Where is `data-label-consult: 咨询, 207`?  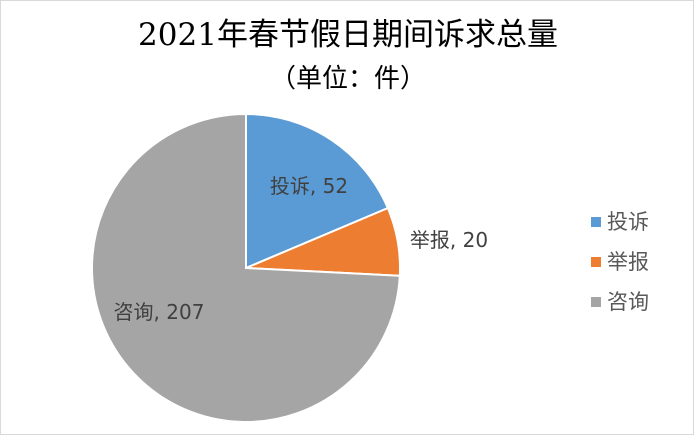 data-label-consult: 咨询, 207 is located at coordinates (159, 312).